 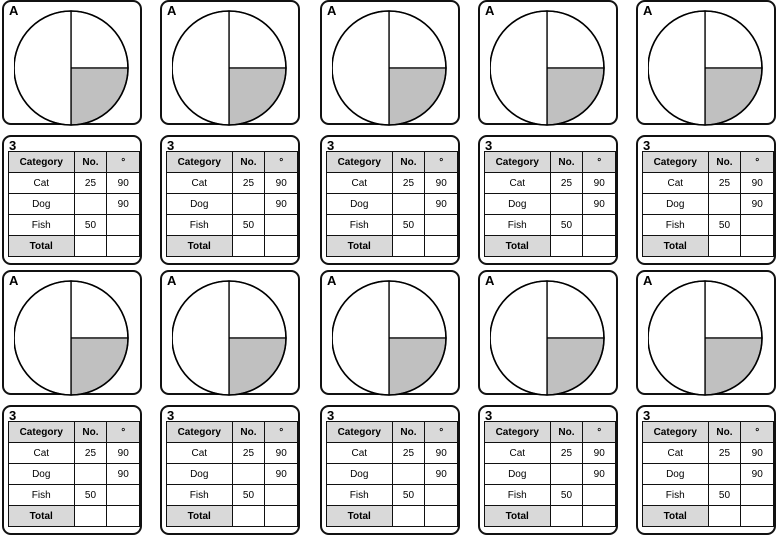 I want to click on table-card-6: 3 Category No. ° Cat 25 90 Dog 90 Fish 50 Total, so click(x=230, y=470).